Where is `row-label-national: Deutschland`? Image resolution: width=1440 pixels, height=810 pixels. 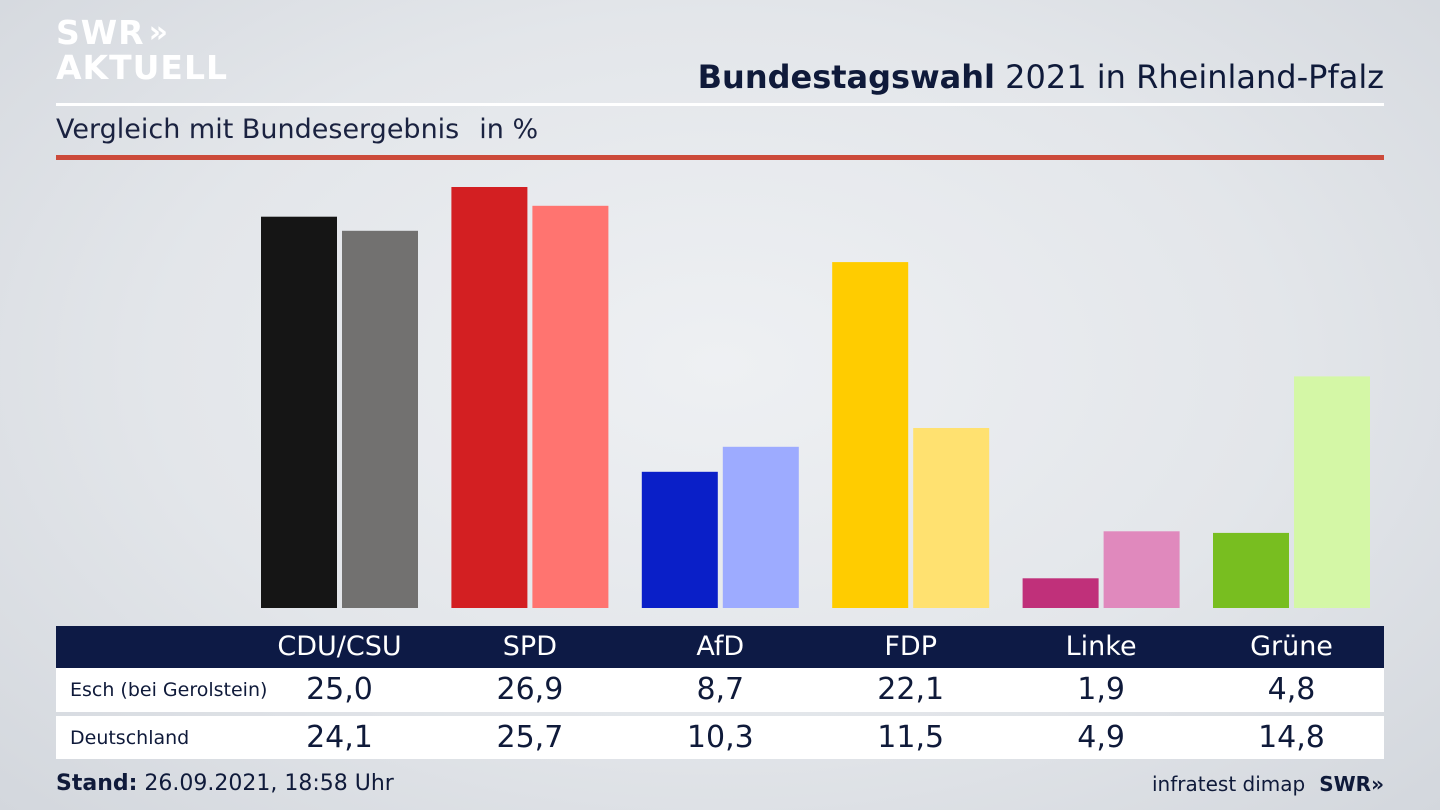
row-label-national: Deutschland is located at coordinates (130, 737).